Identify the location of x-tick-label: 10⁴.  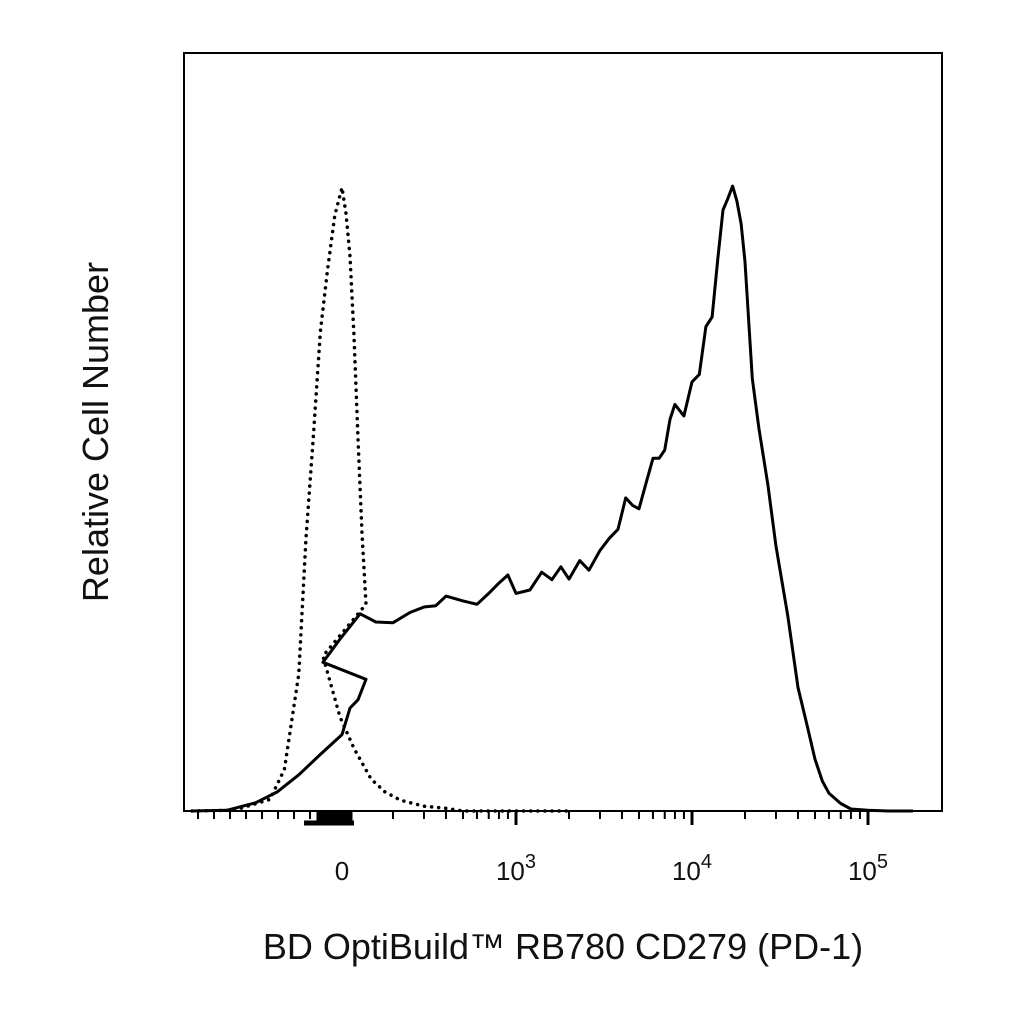
(692, 868).